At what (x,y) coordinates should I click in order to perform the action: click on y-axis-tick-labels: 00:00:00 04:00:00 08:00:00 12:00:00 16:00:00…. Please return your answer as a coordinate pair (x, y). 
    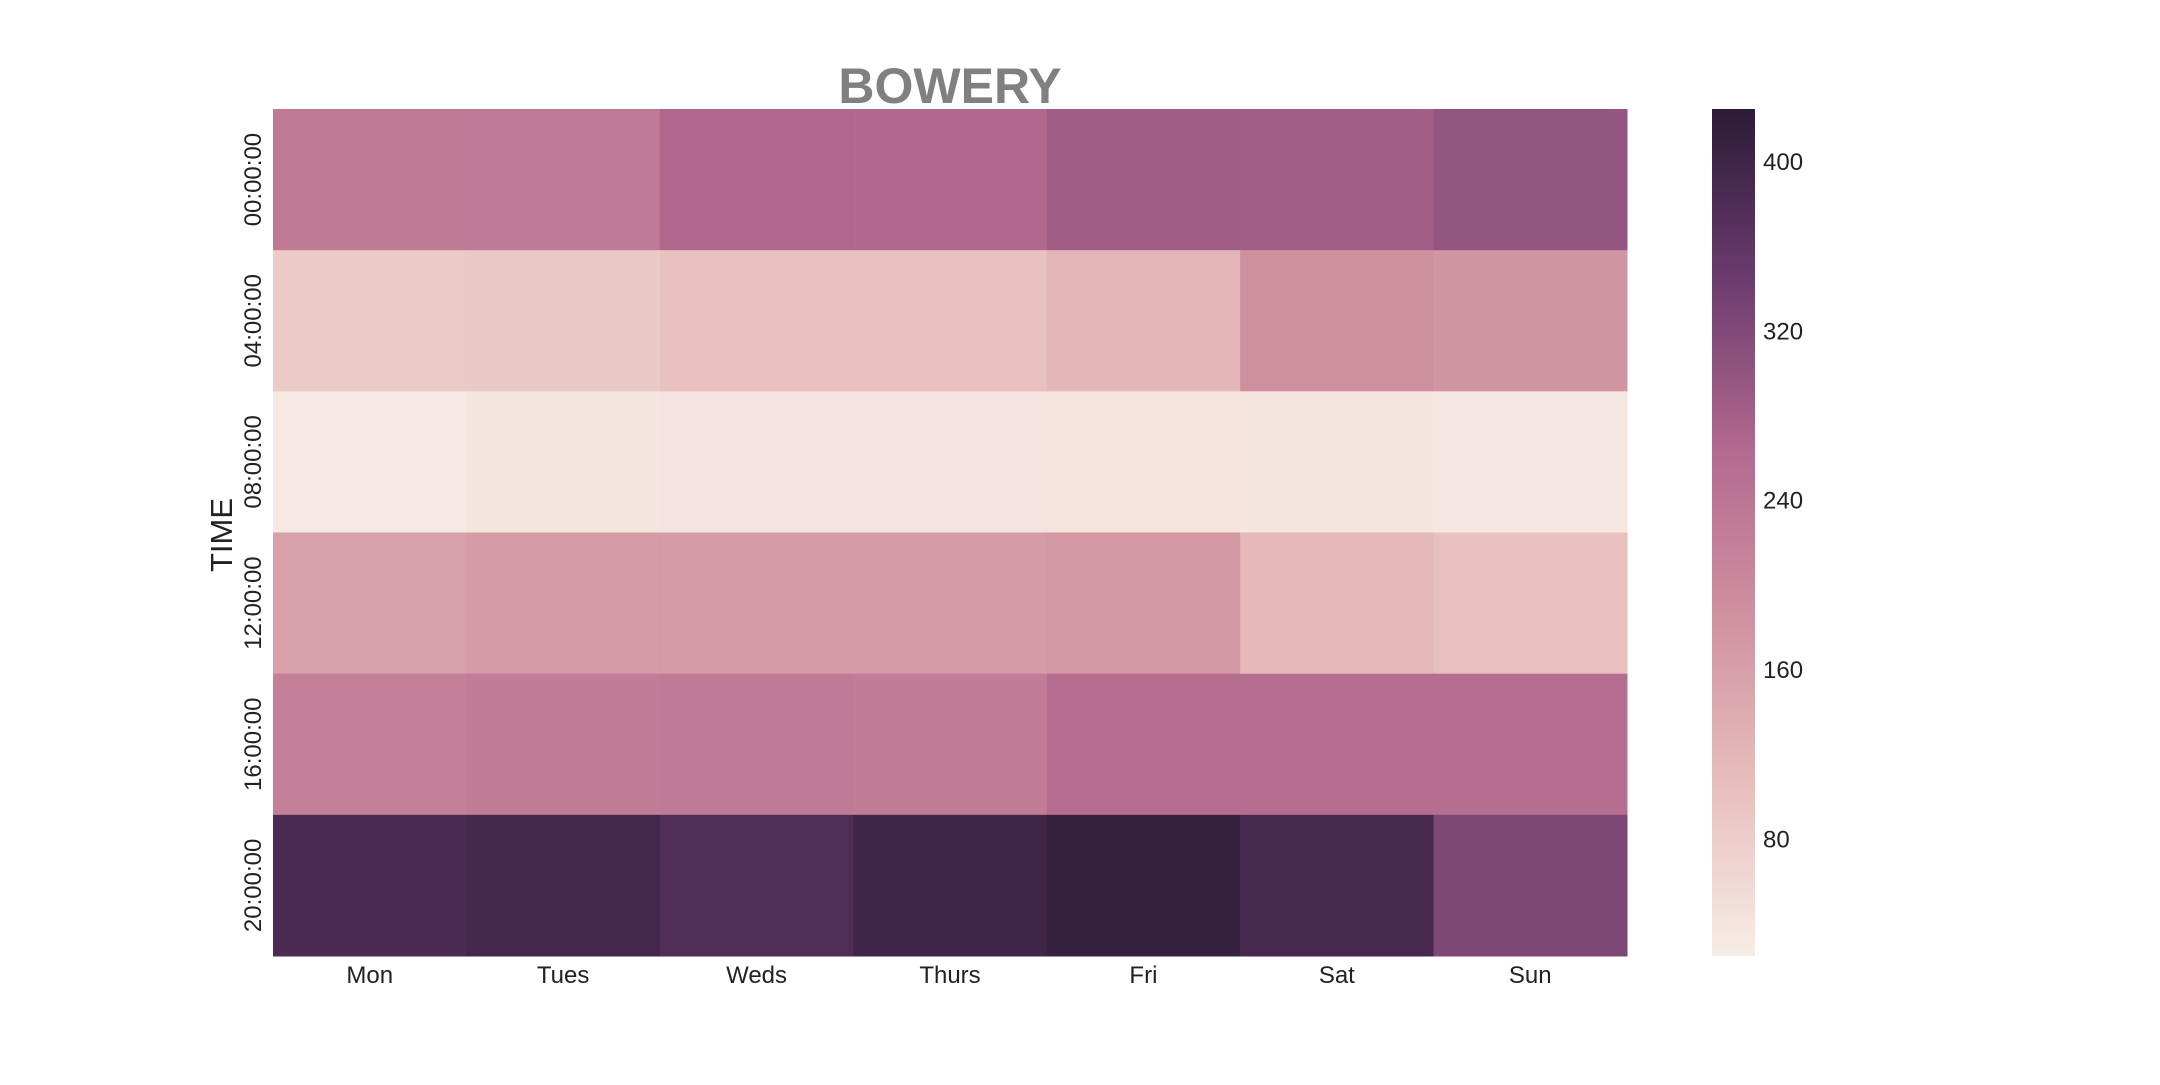
    Looking at the image, I should click on (253, 532).